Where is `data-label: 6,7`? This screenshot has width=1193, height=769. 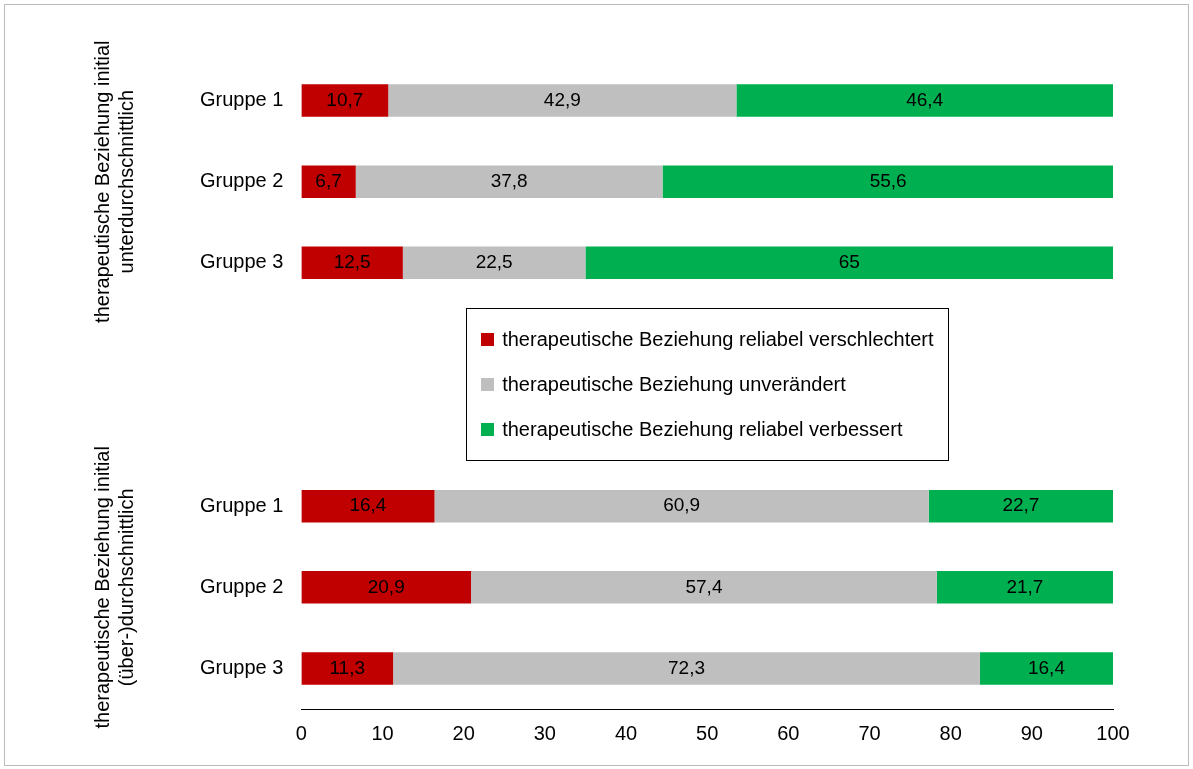 data-label: 6,7 is located at coordinates (328, 180).